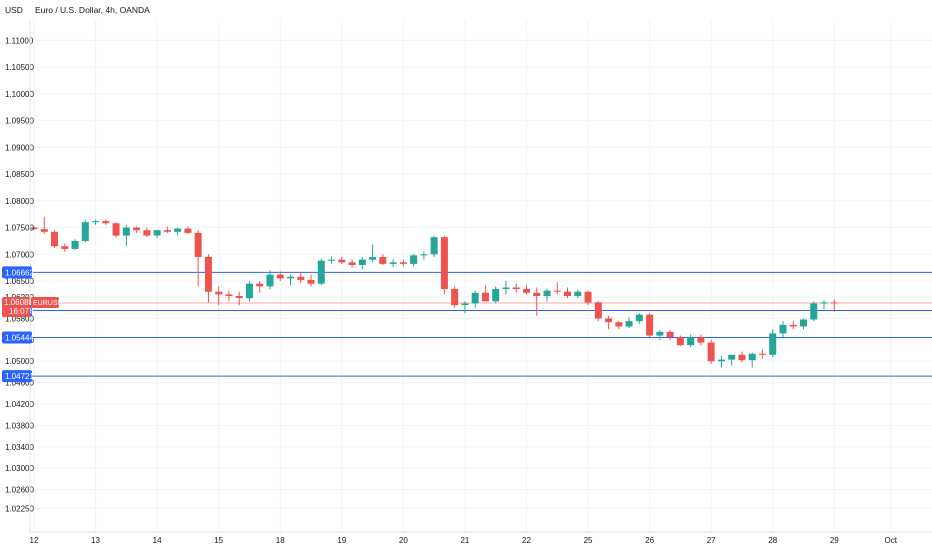  Describe the element at coordinates (14, 10) in the screenshot. I see `currency-label: USD` at that location.